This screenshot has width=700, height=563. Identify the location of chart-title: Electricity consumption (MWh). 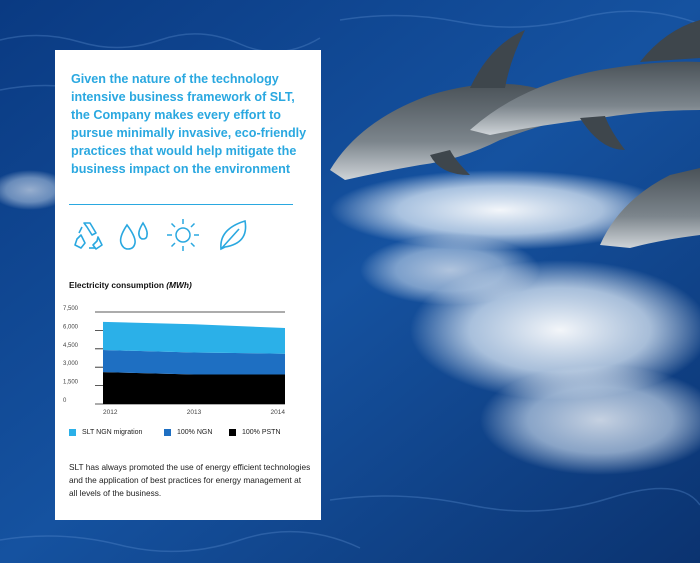
(130, 285).